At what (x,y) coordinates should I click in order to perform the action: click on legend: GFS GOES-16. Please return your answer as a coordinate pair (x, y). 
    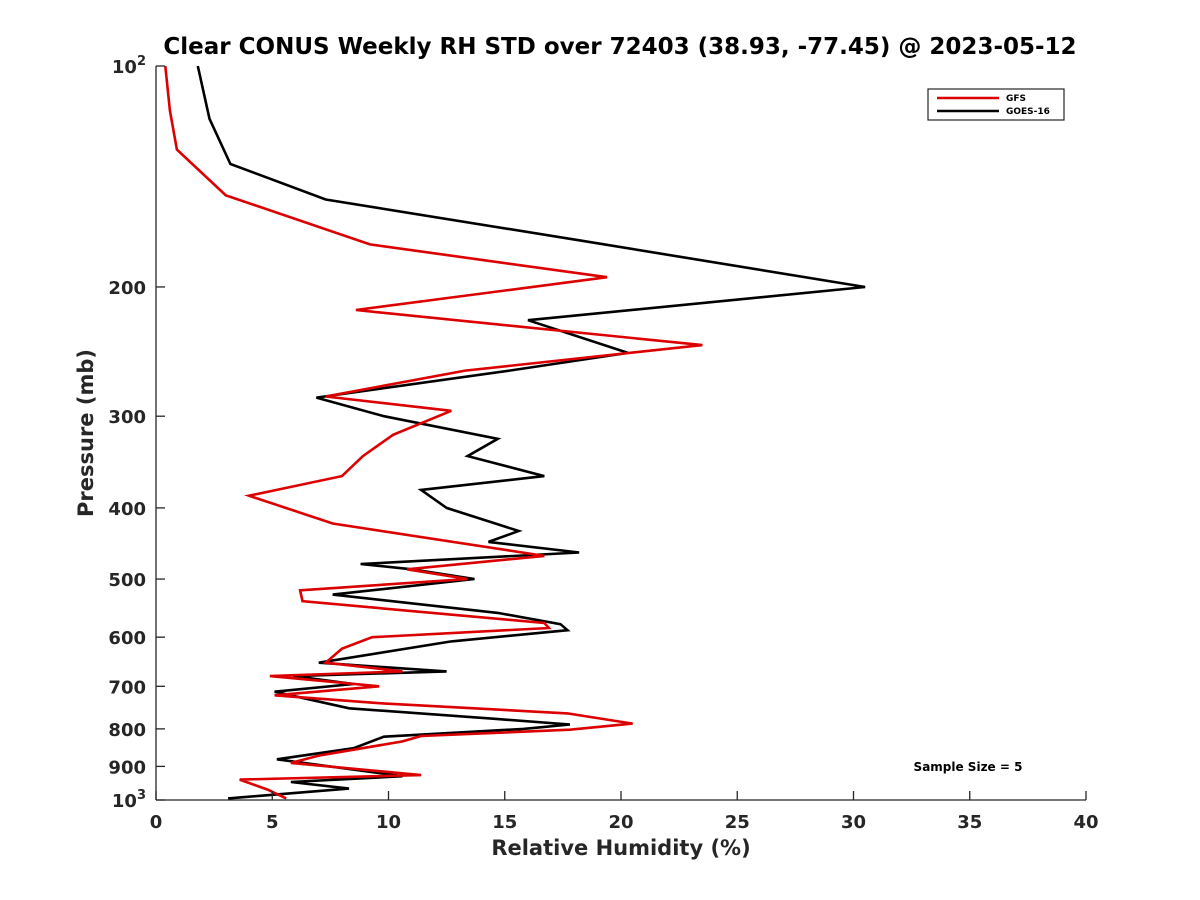
    Looking at the image, I should click on (996, 104).